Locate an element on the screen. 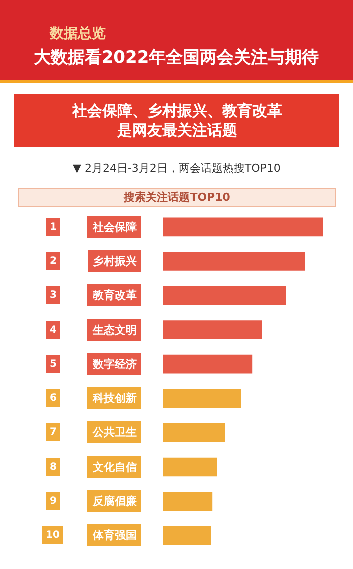 The width and height of the screenshot is (353, 569). y-tick-label: 公共卫生 is located at coordinates (114, 432).